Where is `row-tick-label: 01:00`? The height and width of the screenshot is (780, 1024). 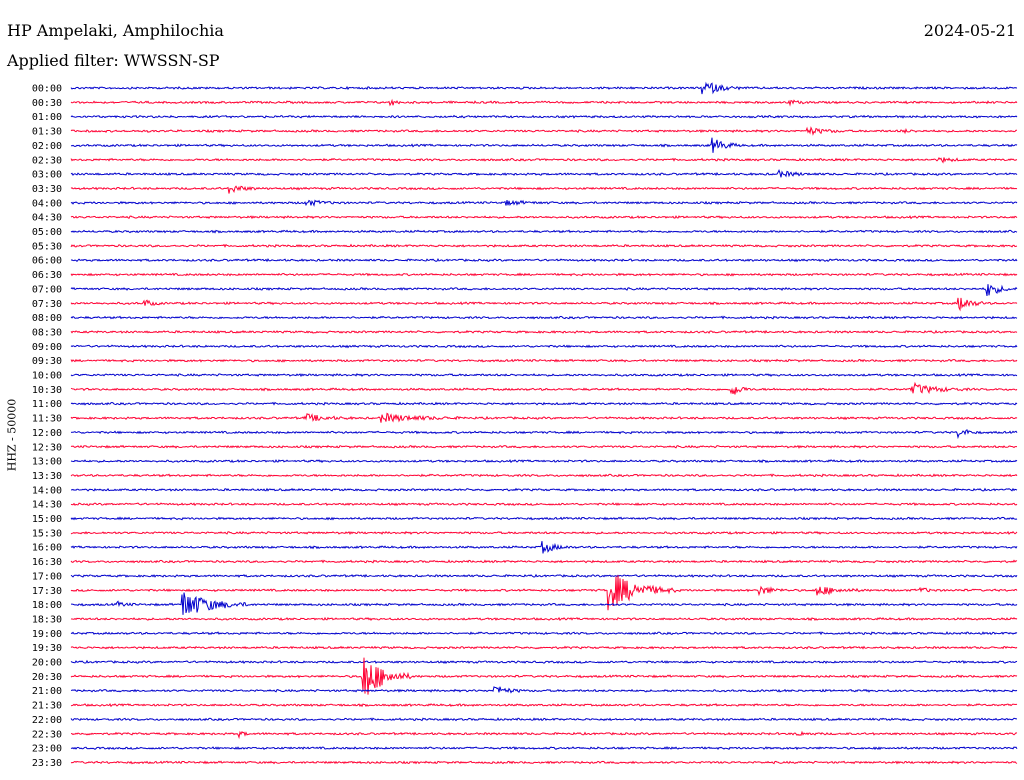
row-tick-label: 01:00 is located at coordinates (47, 117).